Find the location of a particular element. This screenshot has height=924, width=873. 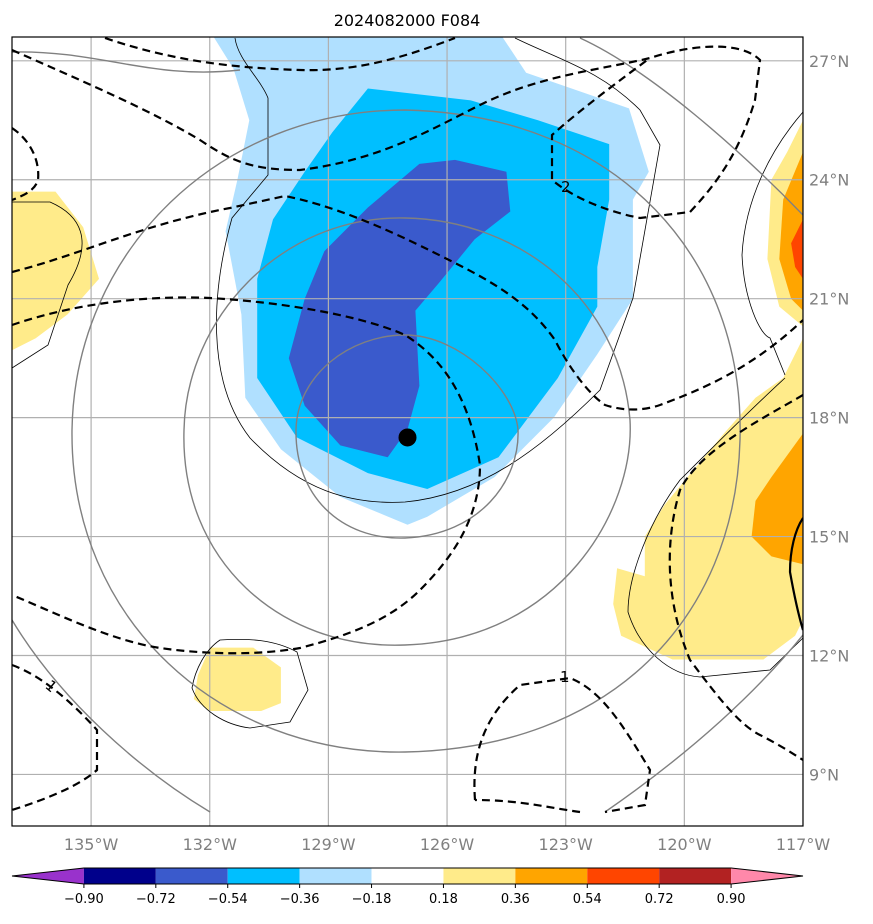

lat-tick-label: 9°N is located at coordinates (824, 774).